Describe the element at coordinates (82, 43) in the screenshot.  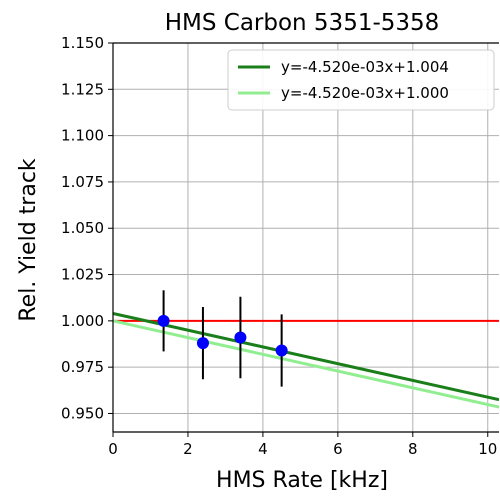
I see `y-tick-label-8: 1.150` at that location.